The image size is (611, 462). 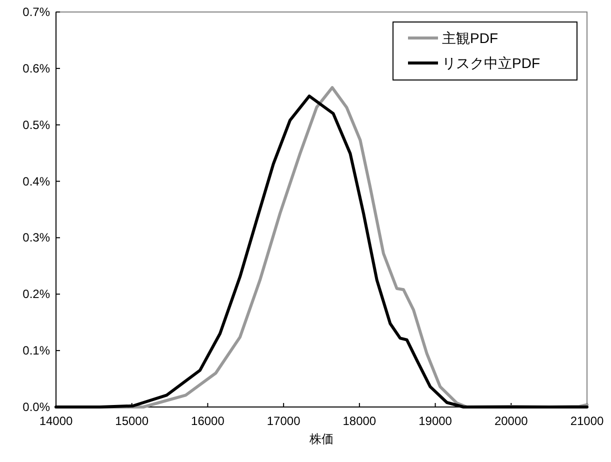 What do you see at coordinates (491, 63) in the screenshot?
I see `legend-label: リスク中立PDF` at bounding box center [491, 63].